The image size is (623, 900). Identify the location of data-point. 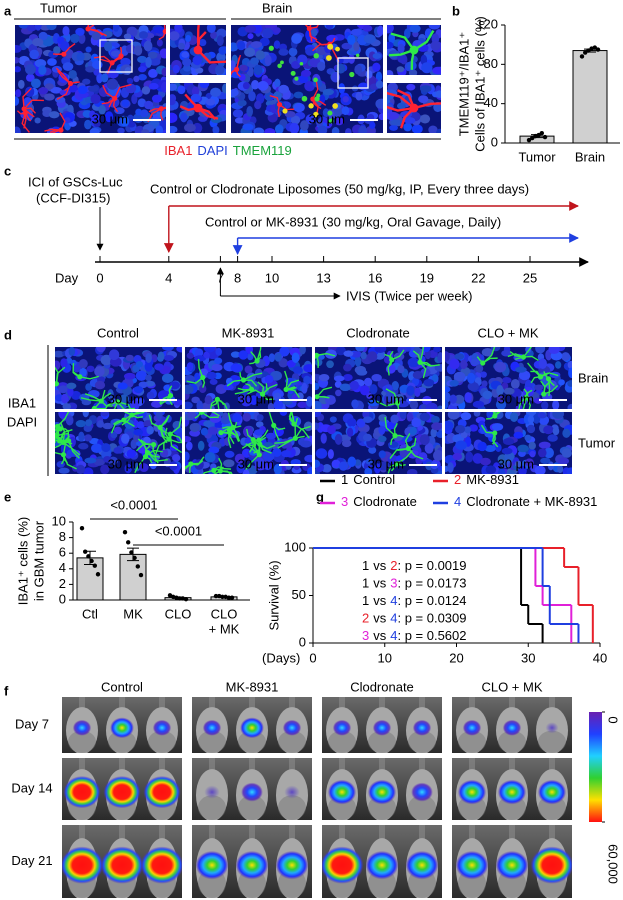
(216, 596).